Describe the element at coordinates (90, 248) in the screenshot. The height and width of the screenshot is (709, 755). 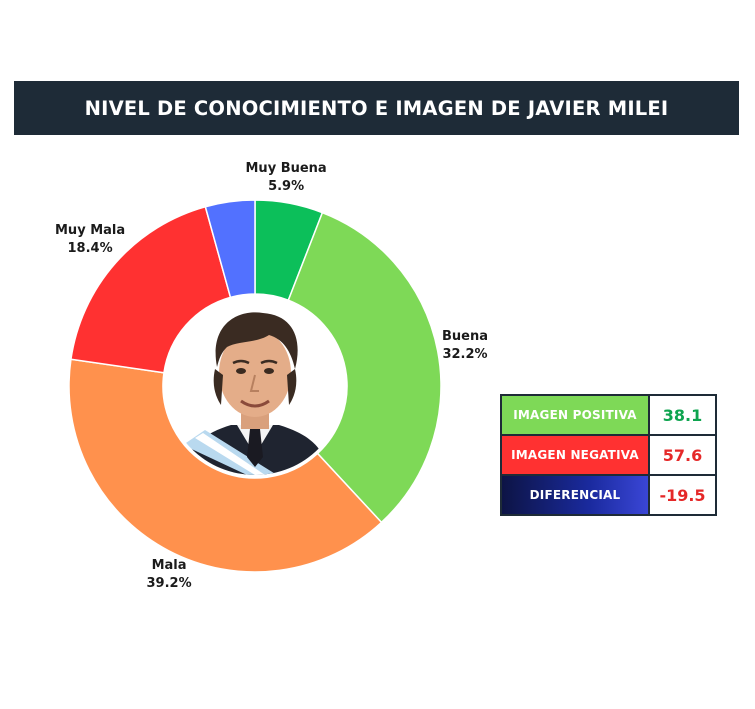
I see `slice-value: 18.4%` at that location.